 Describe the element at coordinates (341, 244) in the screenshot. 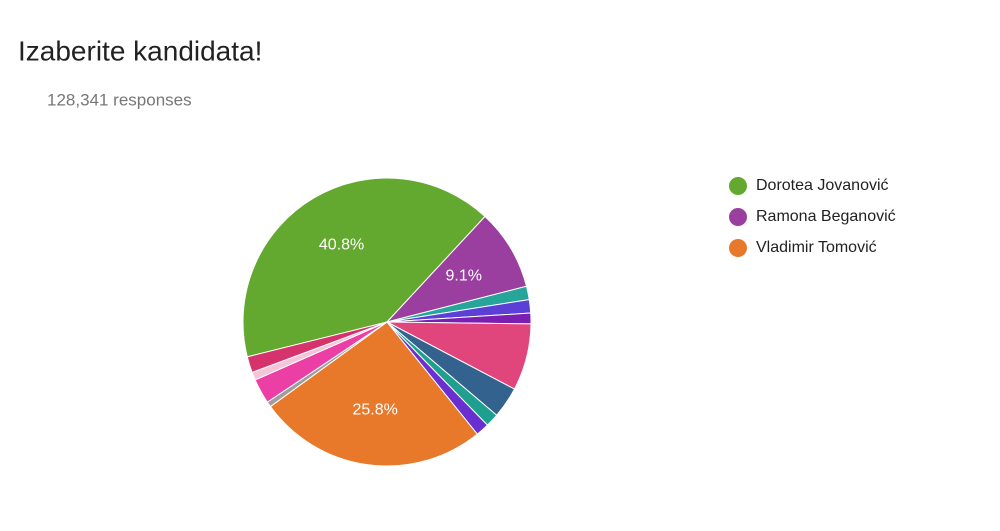

I see `slice-label: 40.8%` at that location.